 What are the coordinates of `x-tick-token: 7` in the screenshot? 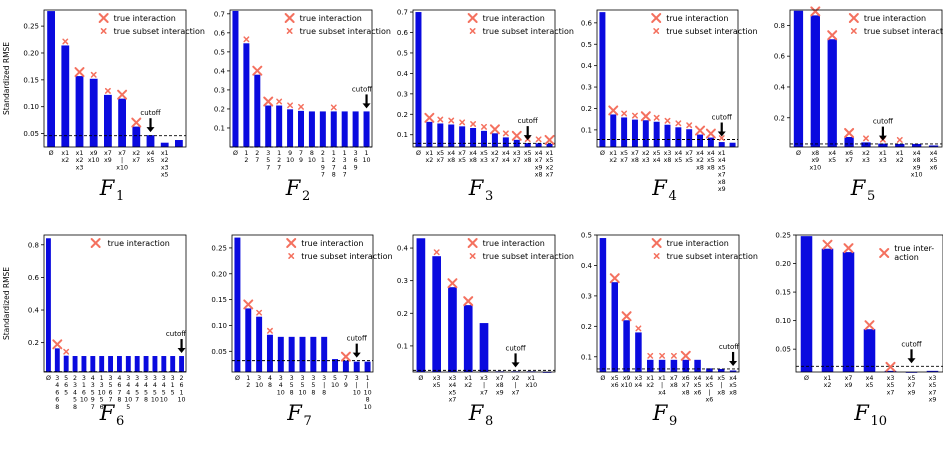 It's located at (137, 400).